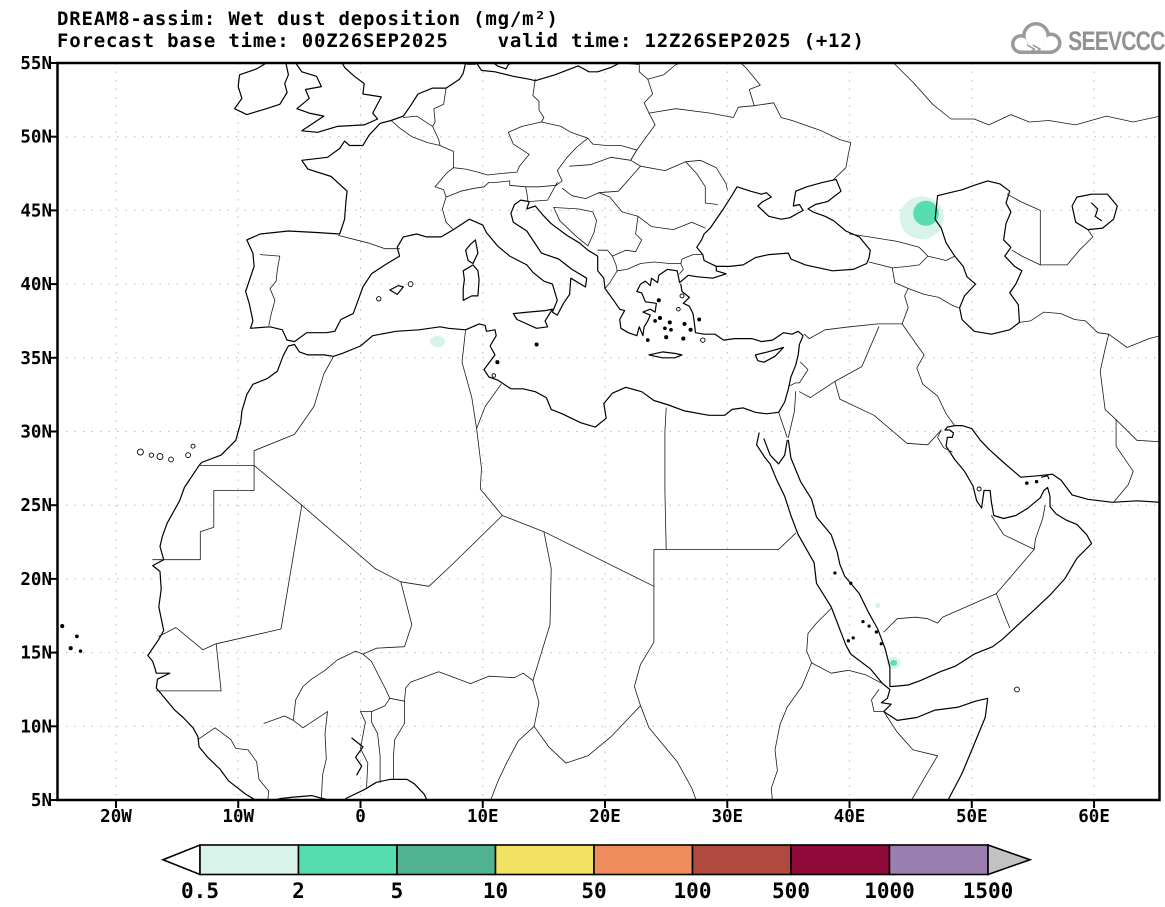 Image resolution: width=1165 pixels, height=907 pixels. I want to click on lat-tick-label: 40N, so click(36, 285).